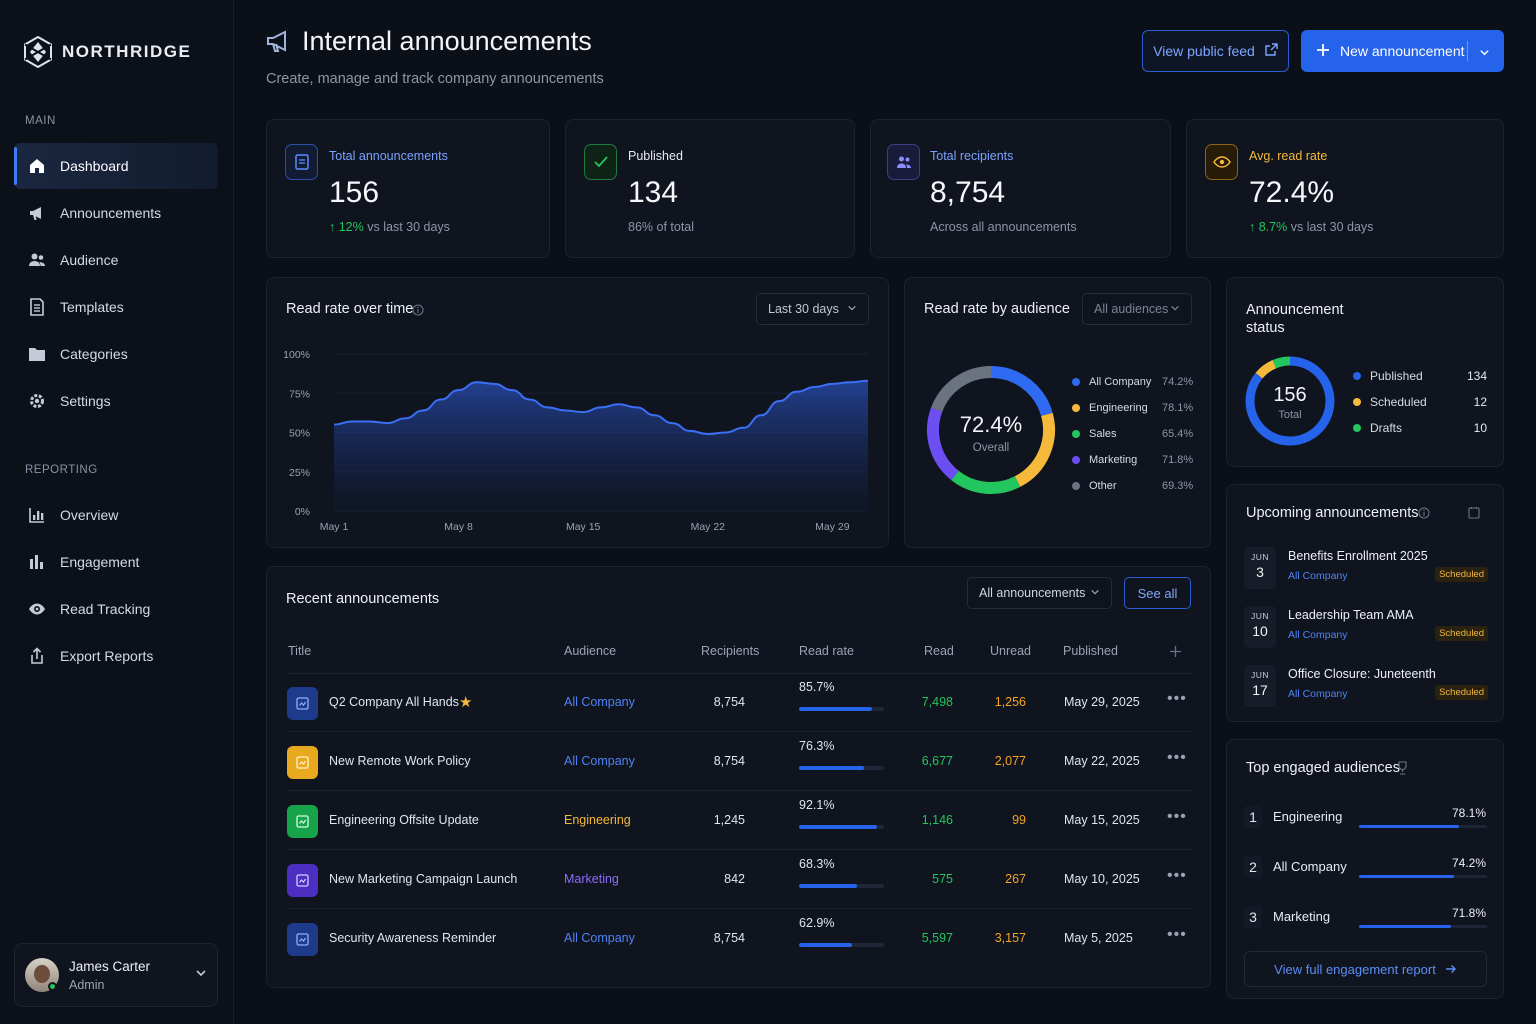 The height and width of the screenshot is (1024, 1536). What do you see at coordinates (826, 651) in the screenshot?
I see `column-header-read-rate: Read rate` at bounding box center [826, 651].